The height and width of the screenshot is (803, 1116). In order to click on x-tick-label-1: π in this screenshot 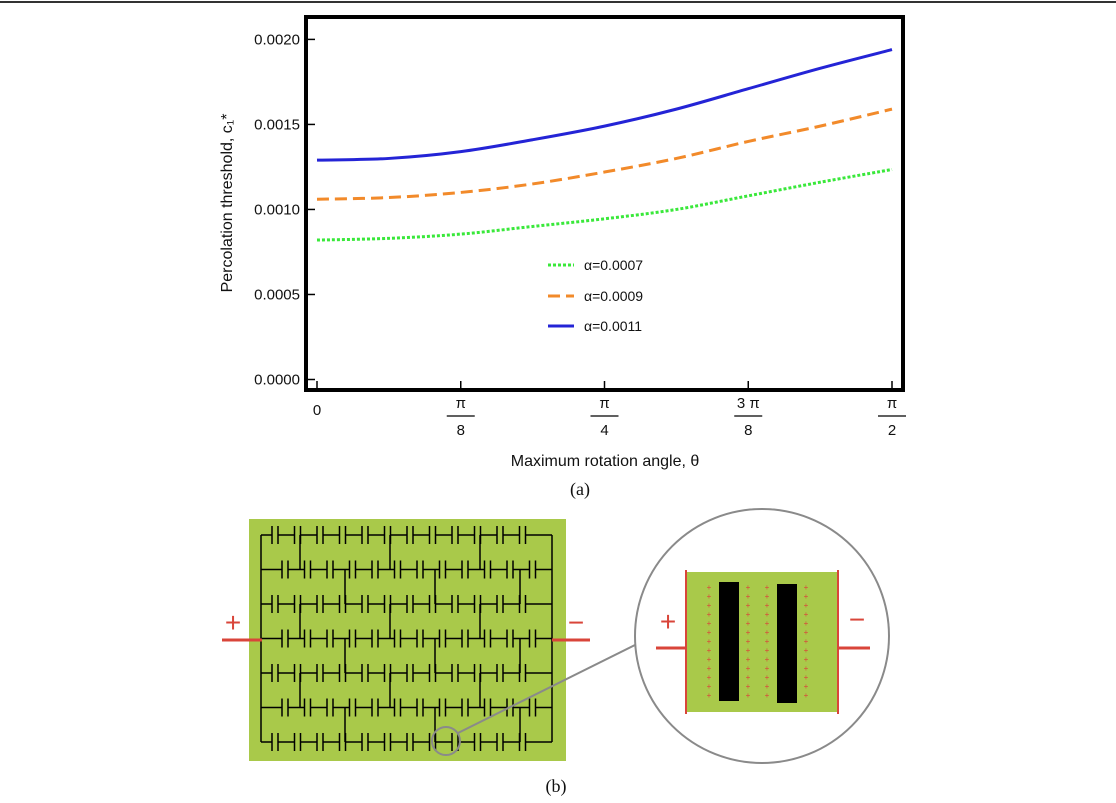, I will do `click(461, 403)`.